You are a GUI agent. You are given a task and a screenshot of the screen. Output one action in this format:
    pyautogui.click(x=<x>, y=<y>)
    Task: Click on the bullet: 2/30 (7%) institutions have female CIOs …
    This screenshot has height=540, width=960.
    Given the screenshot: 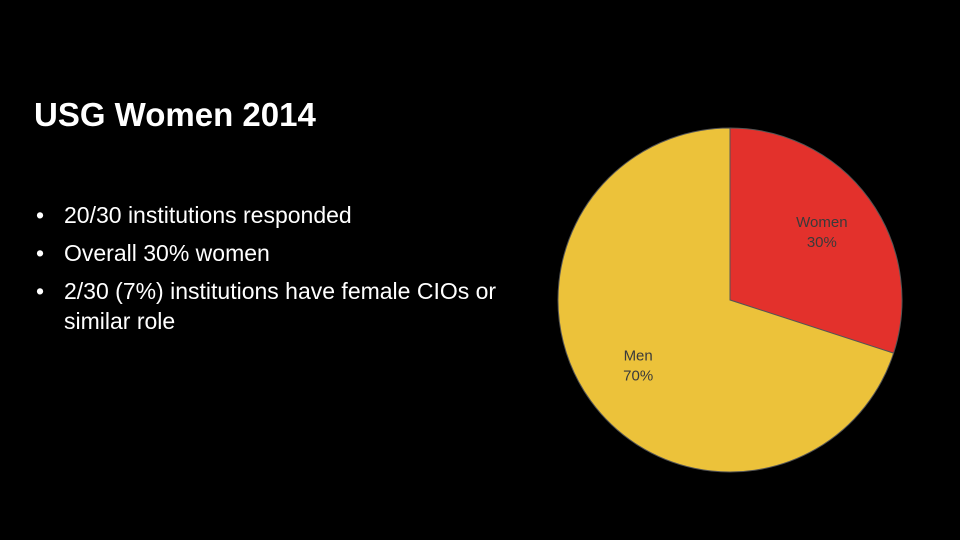 What is the action you would take?
    pyautogui.click(x=285, y=306)
    